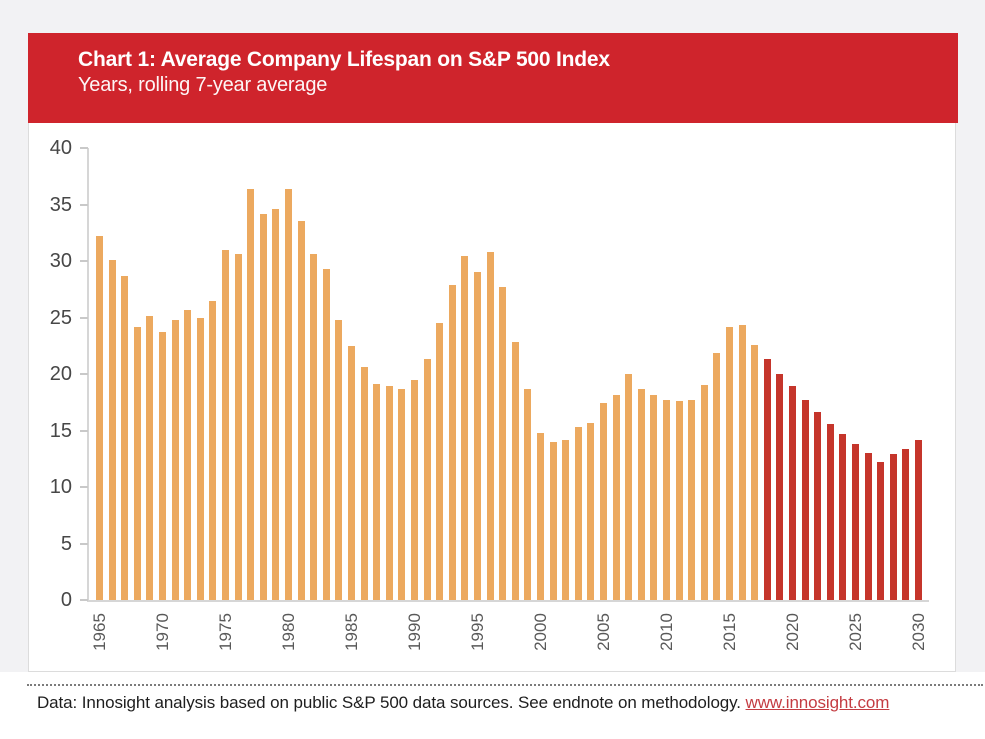 This screenshot has height=739, width=985. Describe the element at coordinates (505, 685) in the screenshot. I see `dotted-separator` at that location.